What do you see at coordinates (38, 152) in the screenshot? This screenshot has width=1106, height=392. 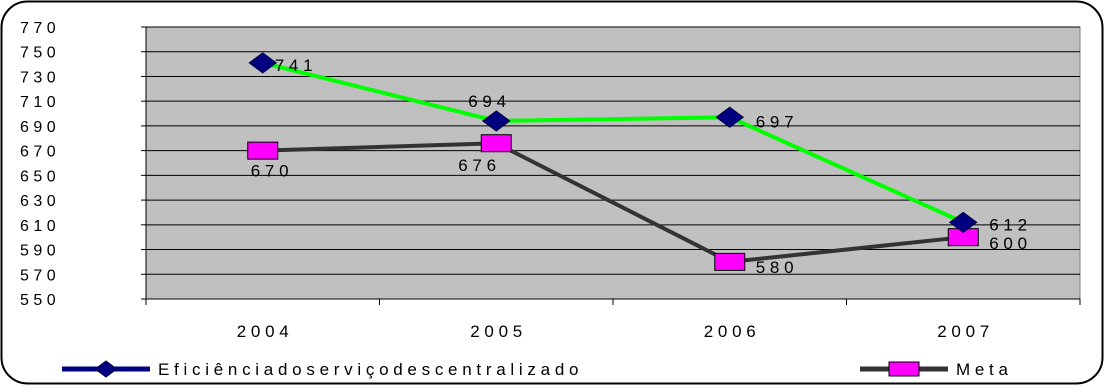 I see `y-tick-label: 6 7 0` at bounding box center [38, 152].